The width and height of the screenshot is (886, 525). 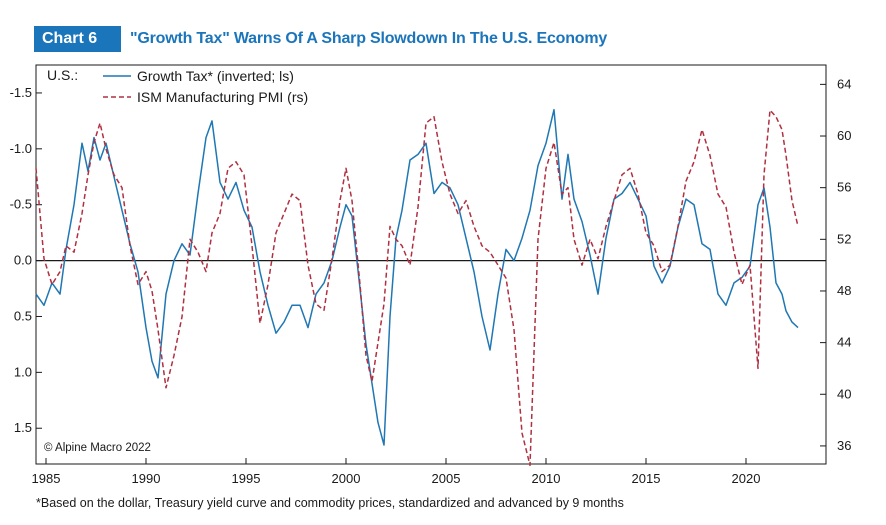 I want to click on left-tick-label: -1.5, so click(x=21, y=92).